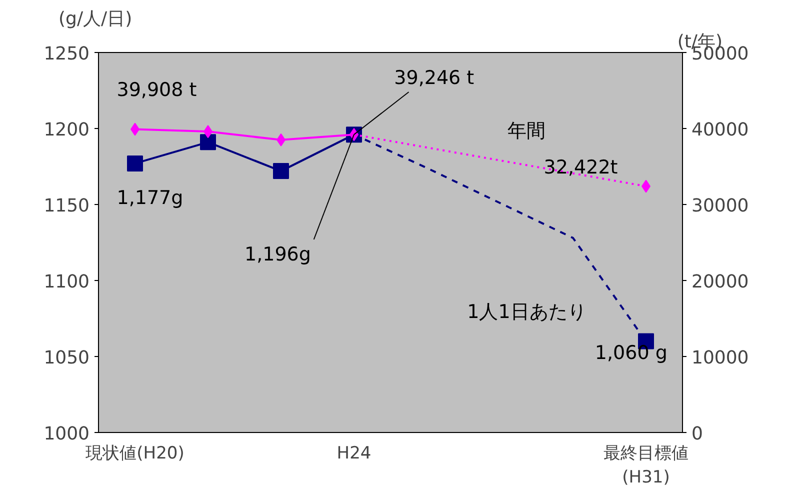 Image resolution: width=790 pixels, height=500 pixels. What do you see at coordinates (720, 282) in the screenshot?
I see `y2-tick-label: 20000` at bounding box center [720, 282].